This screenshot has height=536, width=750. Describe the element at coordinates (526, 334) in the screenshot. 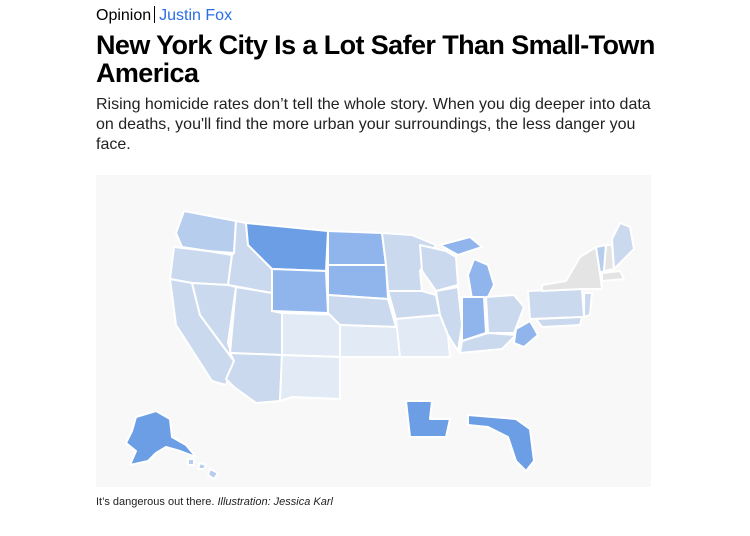

I see `state-west-virginia` at that location.